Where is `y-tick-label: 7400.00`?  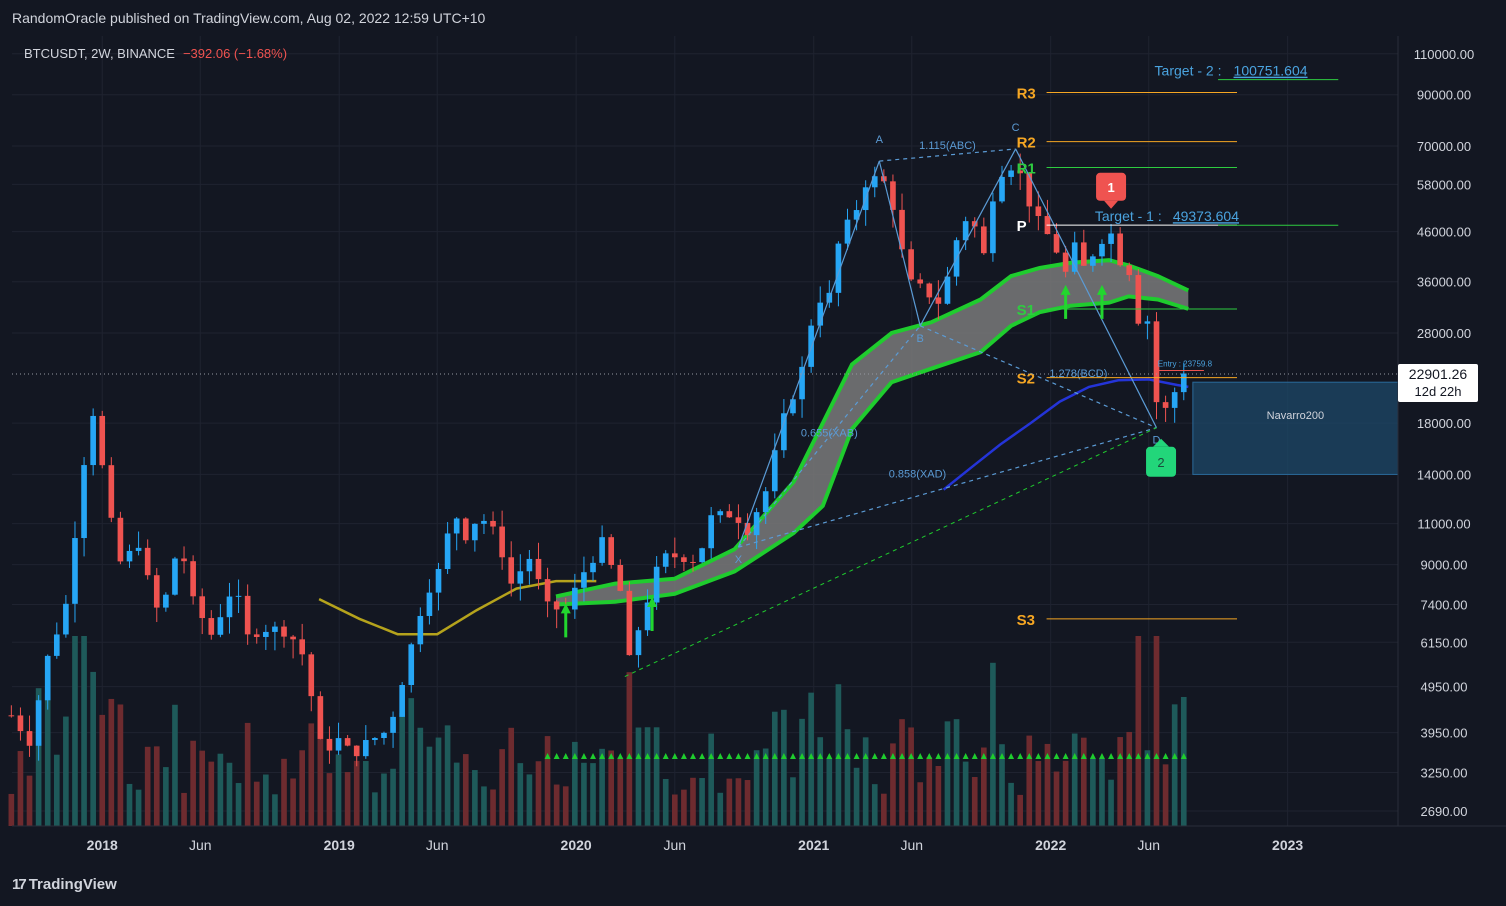 y-tick-label: 7400.00 is located at coordinates (1444, 605).